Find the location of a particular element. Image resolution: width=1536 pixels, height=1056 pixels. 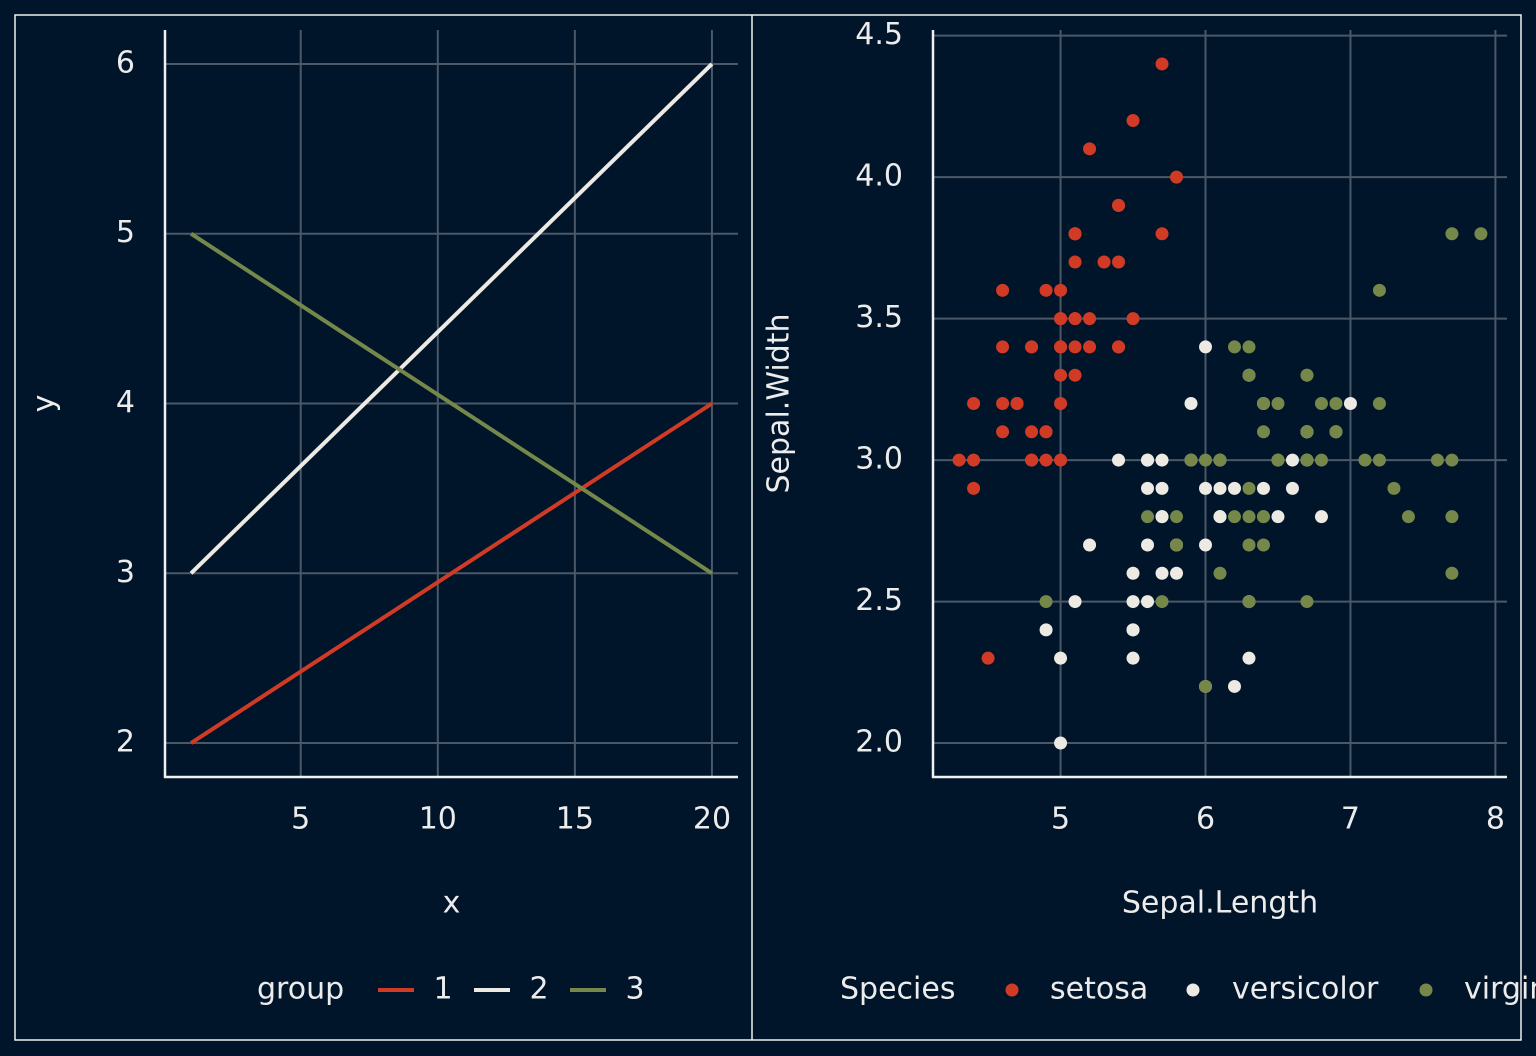

y-tick-label: 2.0 is located at coordinates (879, 742).